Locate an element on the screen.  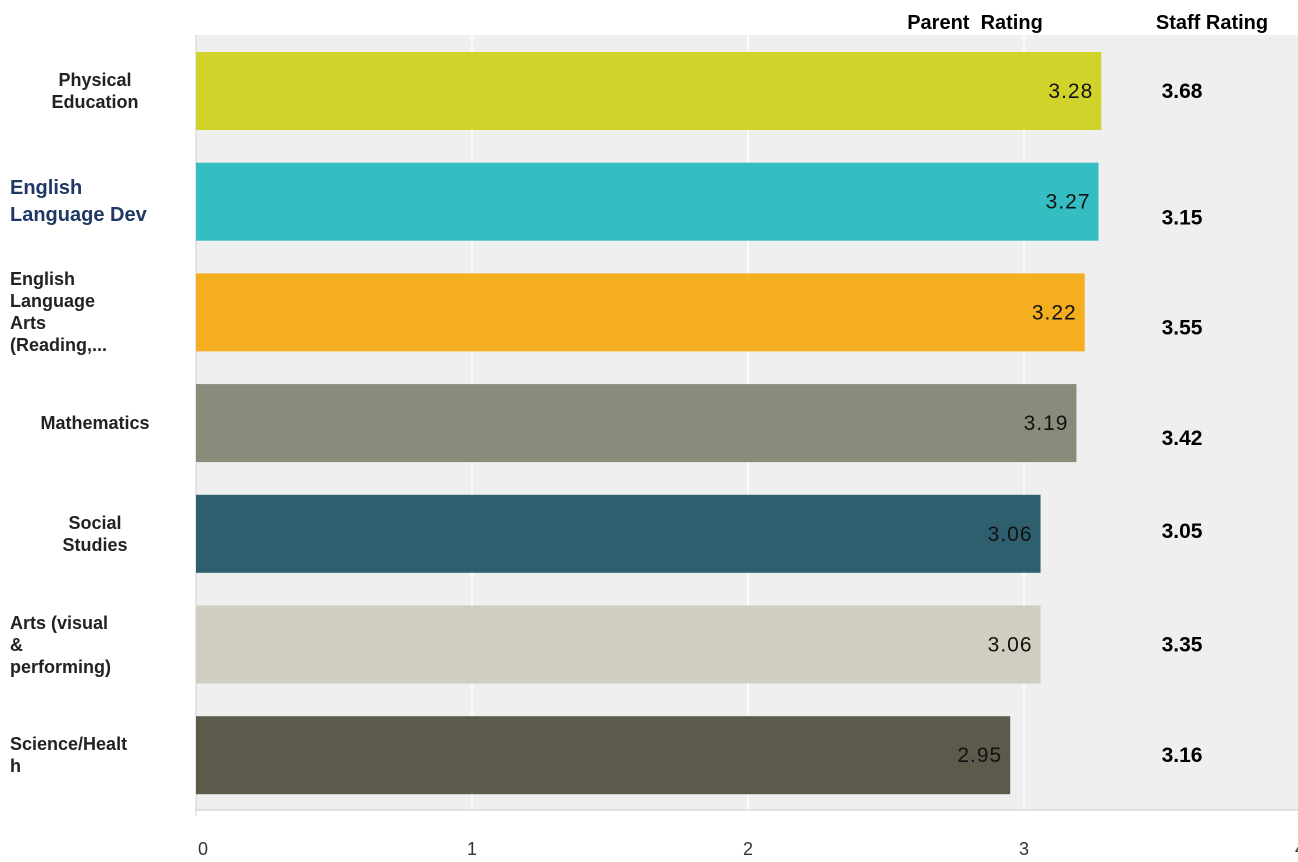
category-label: Physical Education is located at coordinates (95, 91).